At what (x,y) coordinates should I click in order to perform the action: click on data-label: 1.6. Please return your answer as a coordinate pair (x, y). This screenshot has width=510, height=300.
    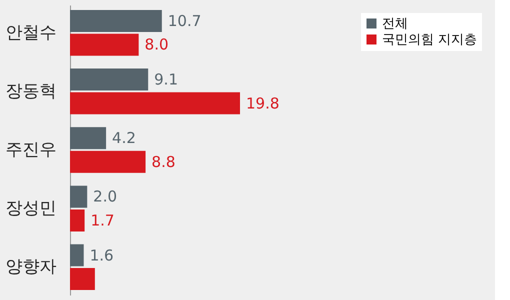
    Looking at the image, I should click on (102, 255).